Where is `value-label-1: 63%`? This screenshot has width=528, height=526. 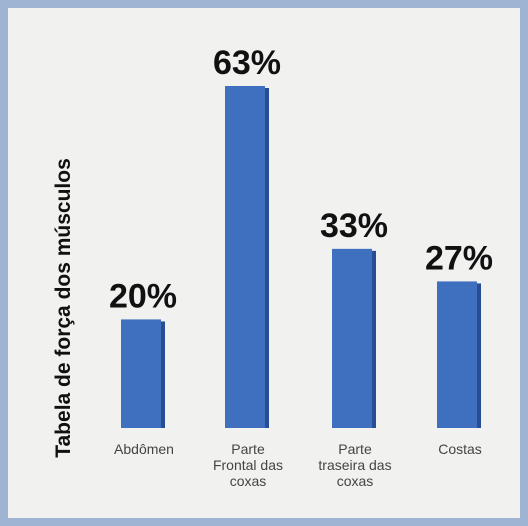 value-label-1: 63% is located at coordinates (247, 63).